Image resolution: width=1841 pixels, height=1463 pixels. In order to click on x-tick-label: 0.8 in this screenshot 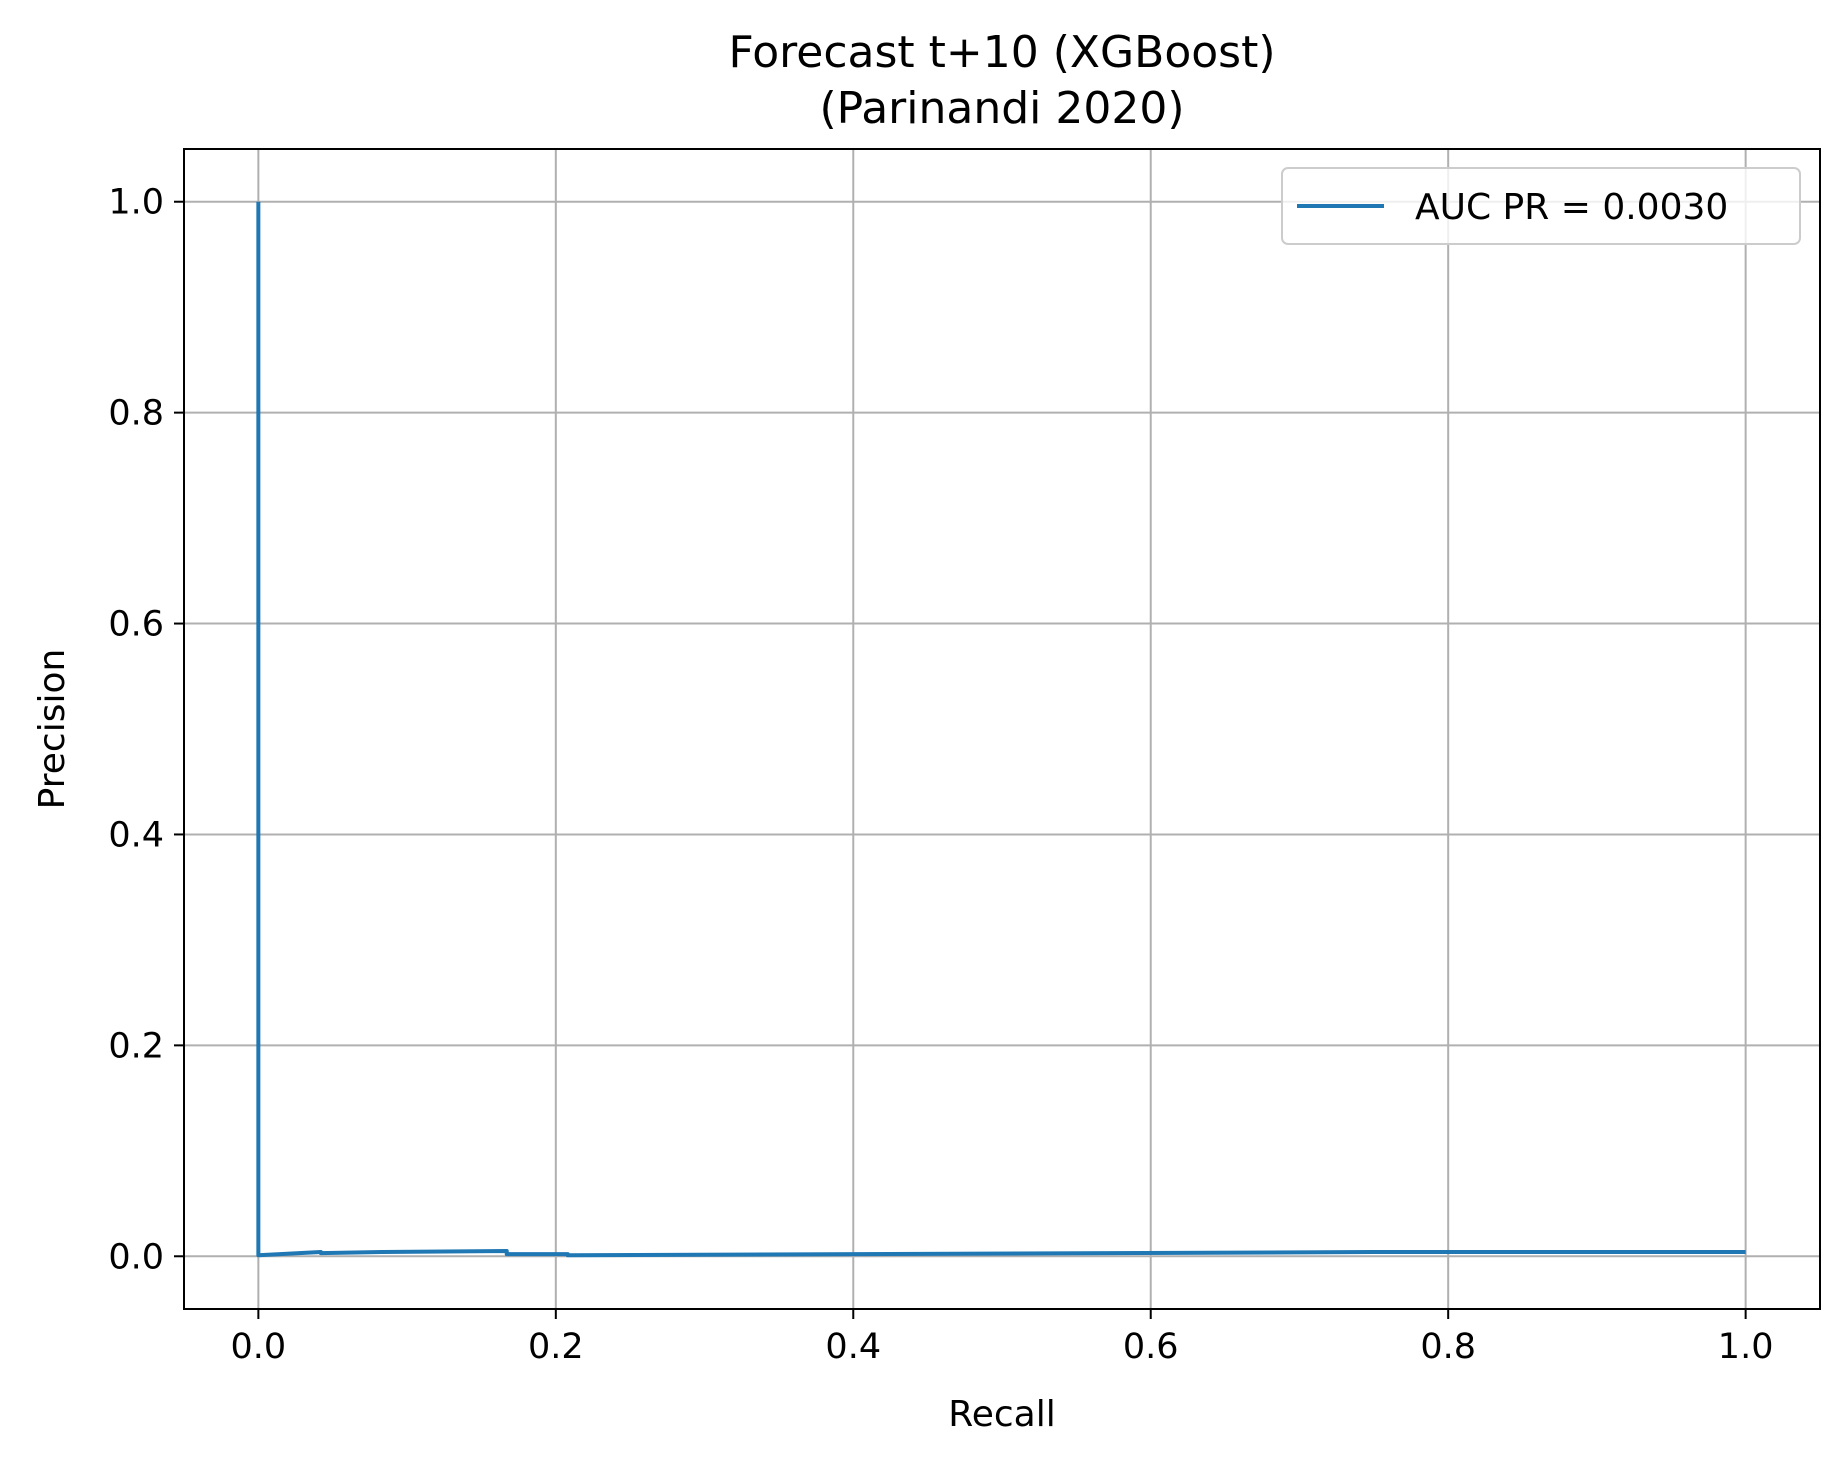, I will do `click(1448, 1347)`.